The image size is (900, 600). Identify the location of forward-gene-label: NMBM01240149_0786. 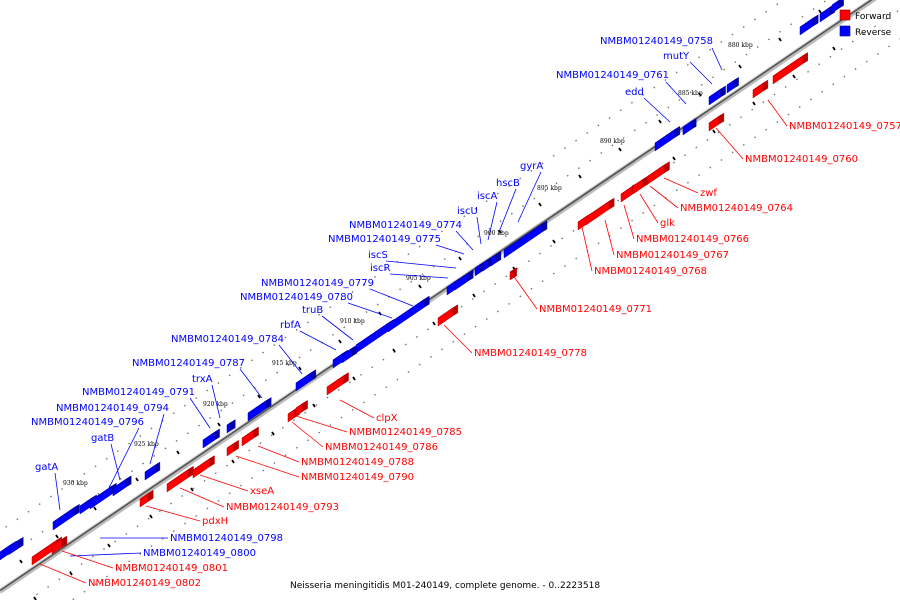
(381, 447).